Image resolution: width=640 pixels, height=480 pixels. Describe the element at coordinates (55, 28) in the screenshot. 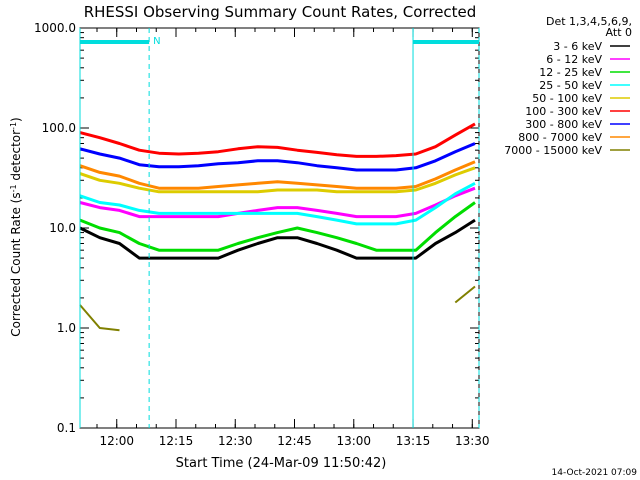

I see `y-tick-label: 1000.0` at that location.